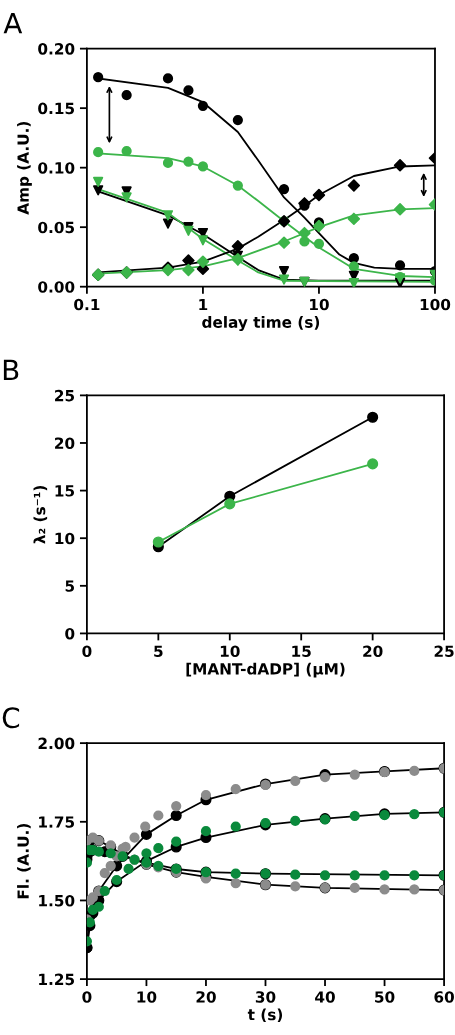  Describe the element at coordinates (265, 670) in the screenshot. I see `x-axis-title: [MANT-dADP] (µM)` at that location.